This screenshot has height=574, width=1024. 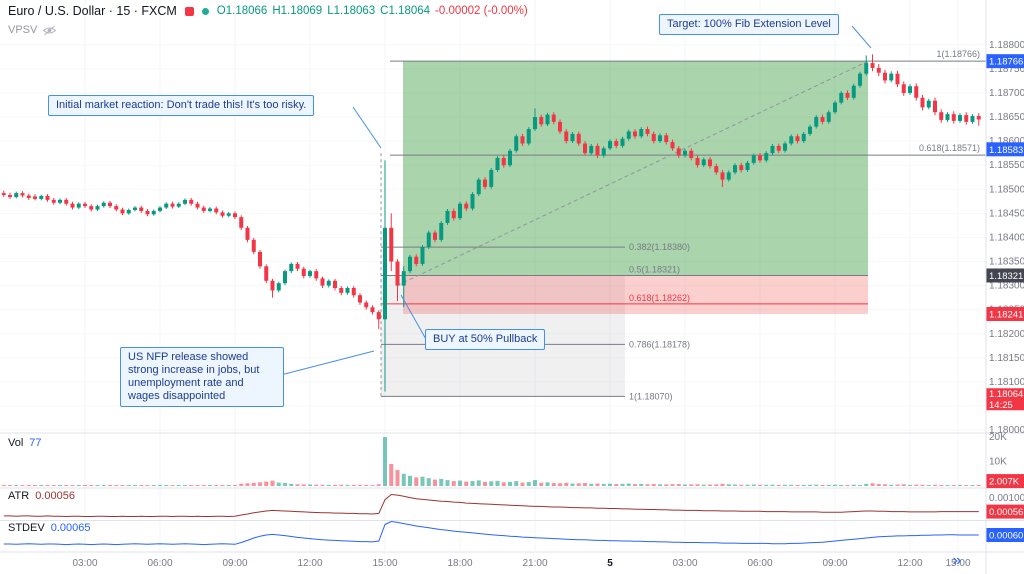 What do you see at coordinates (55, 496) in the screenshot?
I see `atr-value: 0.00056` at bounding box center [55, 496].